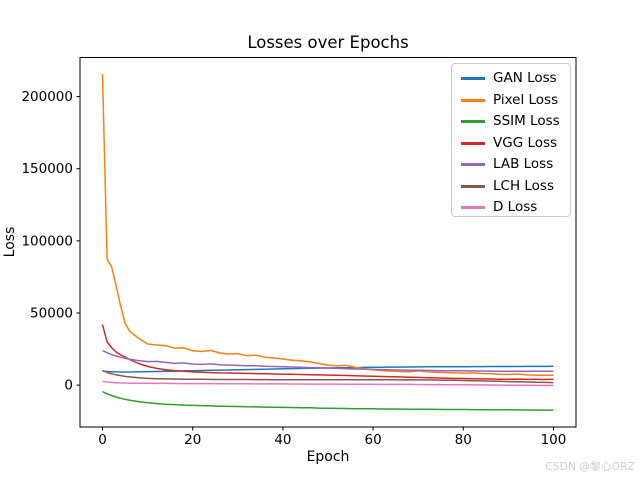 Image resolution: width=640 pixels, height=480 pixels. Describe the element at coordinates (47, 97) in the screenshot. I see `y-tick-label: 200000` at that location.